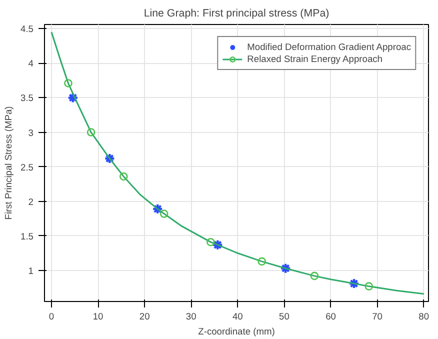 The width and height of the screenshot is (438, 339). What do you see at coordinates (27, 167) in the screenshot?
I see `y-tick-label: 2.5` at bounding box center [27, 167].